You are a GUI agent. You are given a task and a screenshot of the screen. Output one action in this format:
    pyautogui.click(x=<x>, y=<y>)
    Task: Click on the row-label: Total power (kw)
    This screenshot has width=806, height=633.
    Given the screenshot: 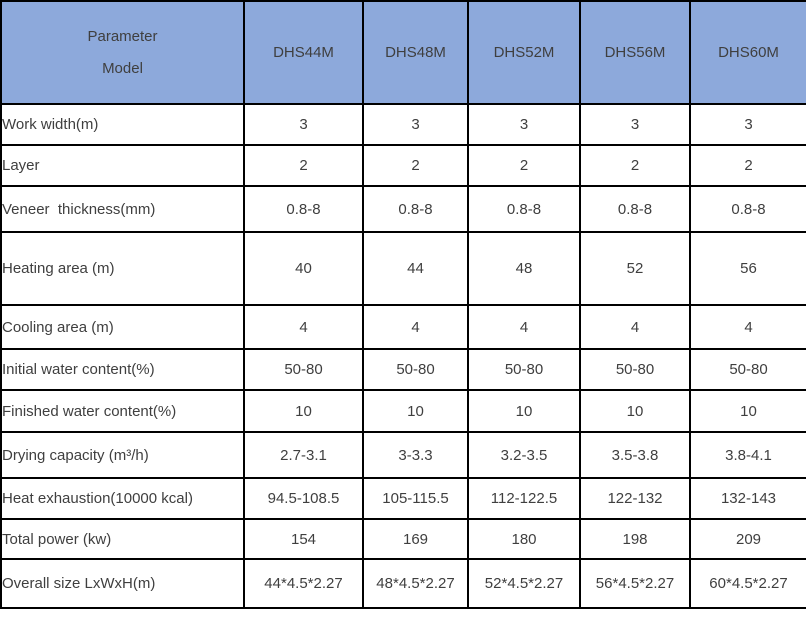 What is the action you would take?
    pyautogui.click(x=122, y=539)
    